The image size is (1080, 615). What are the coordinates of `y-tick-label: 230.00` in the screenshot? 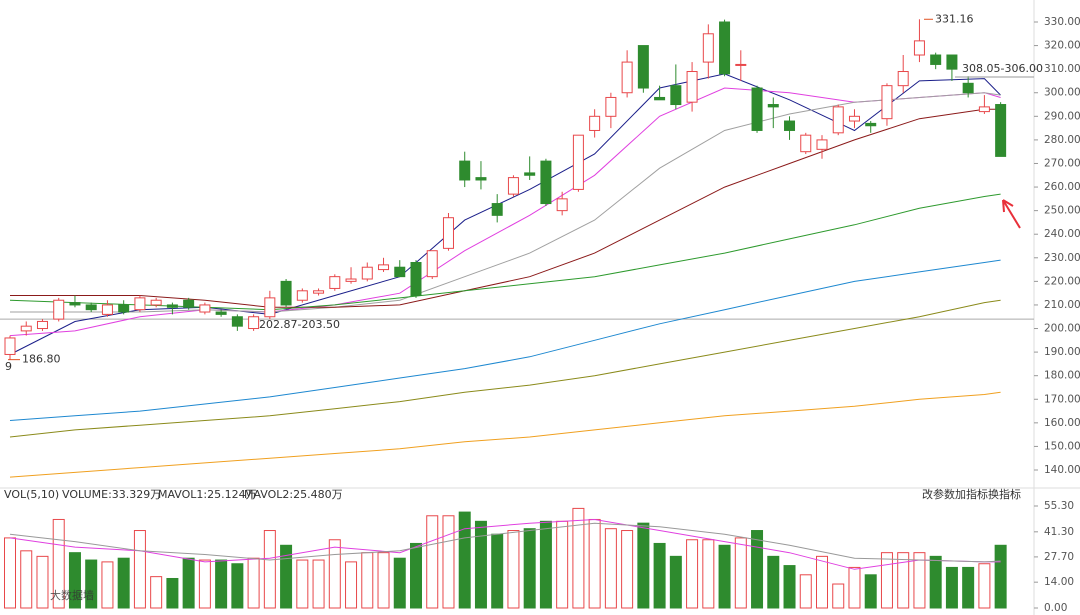 It's located at (1062, 258).